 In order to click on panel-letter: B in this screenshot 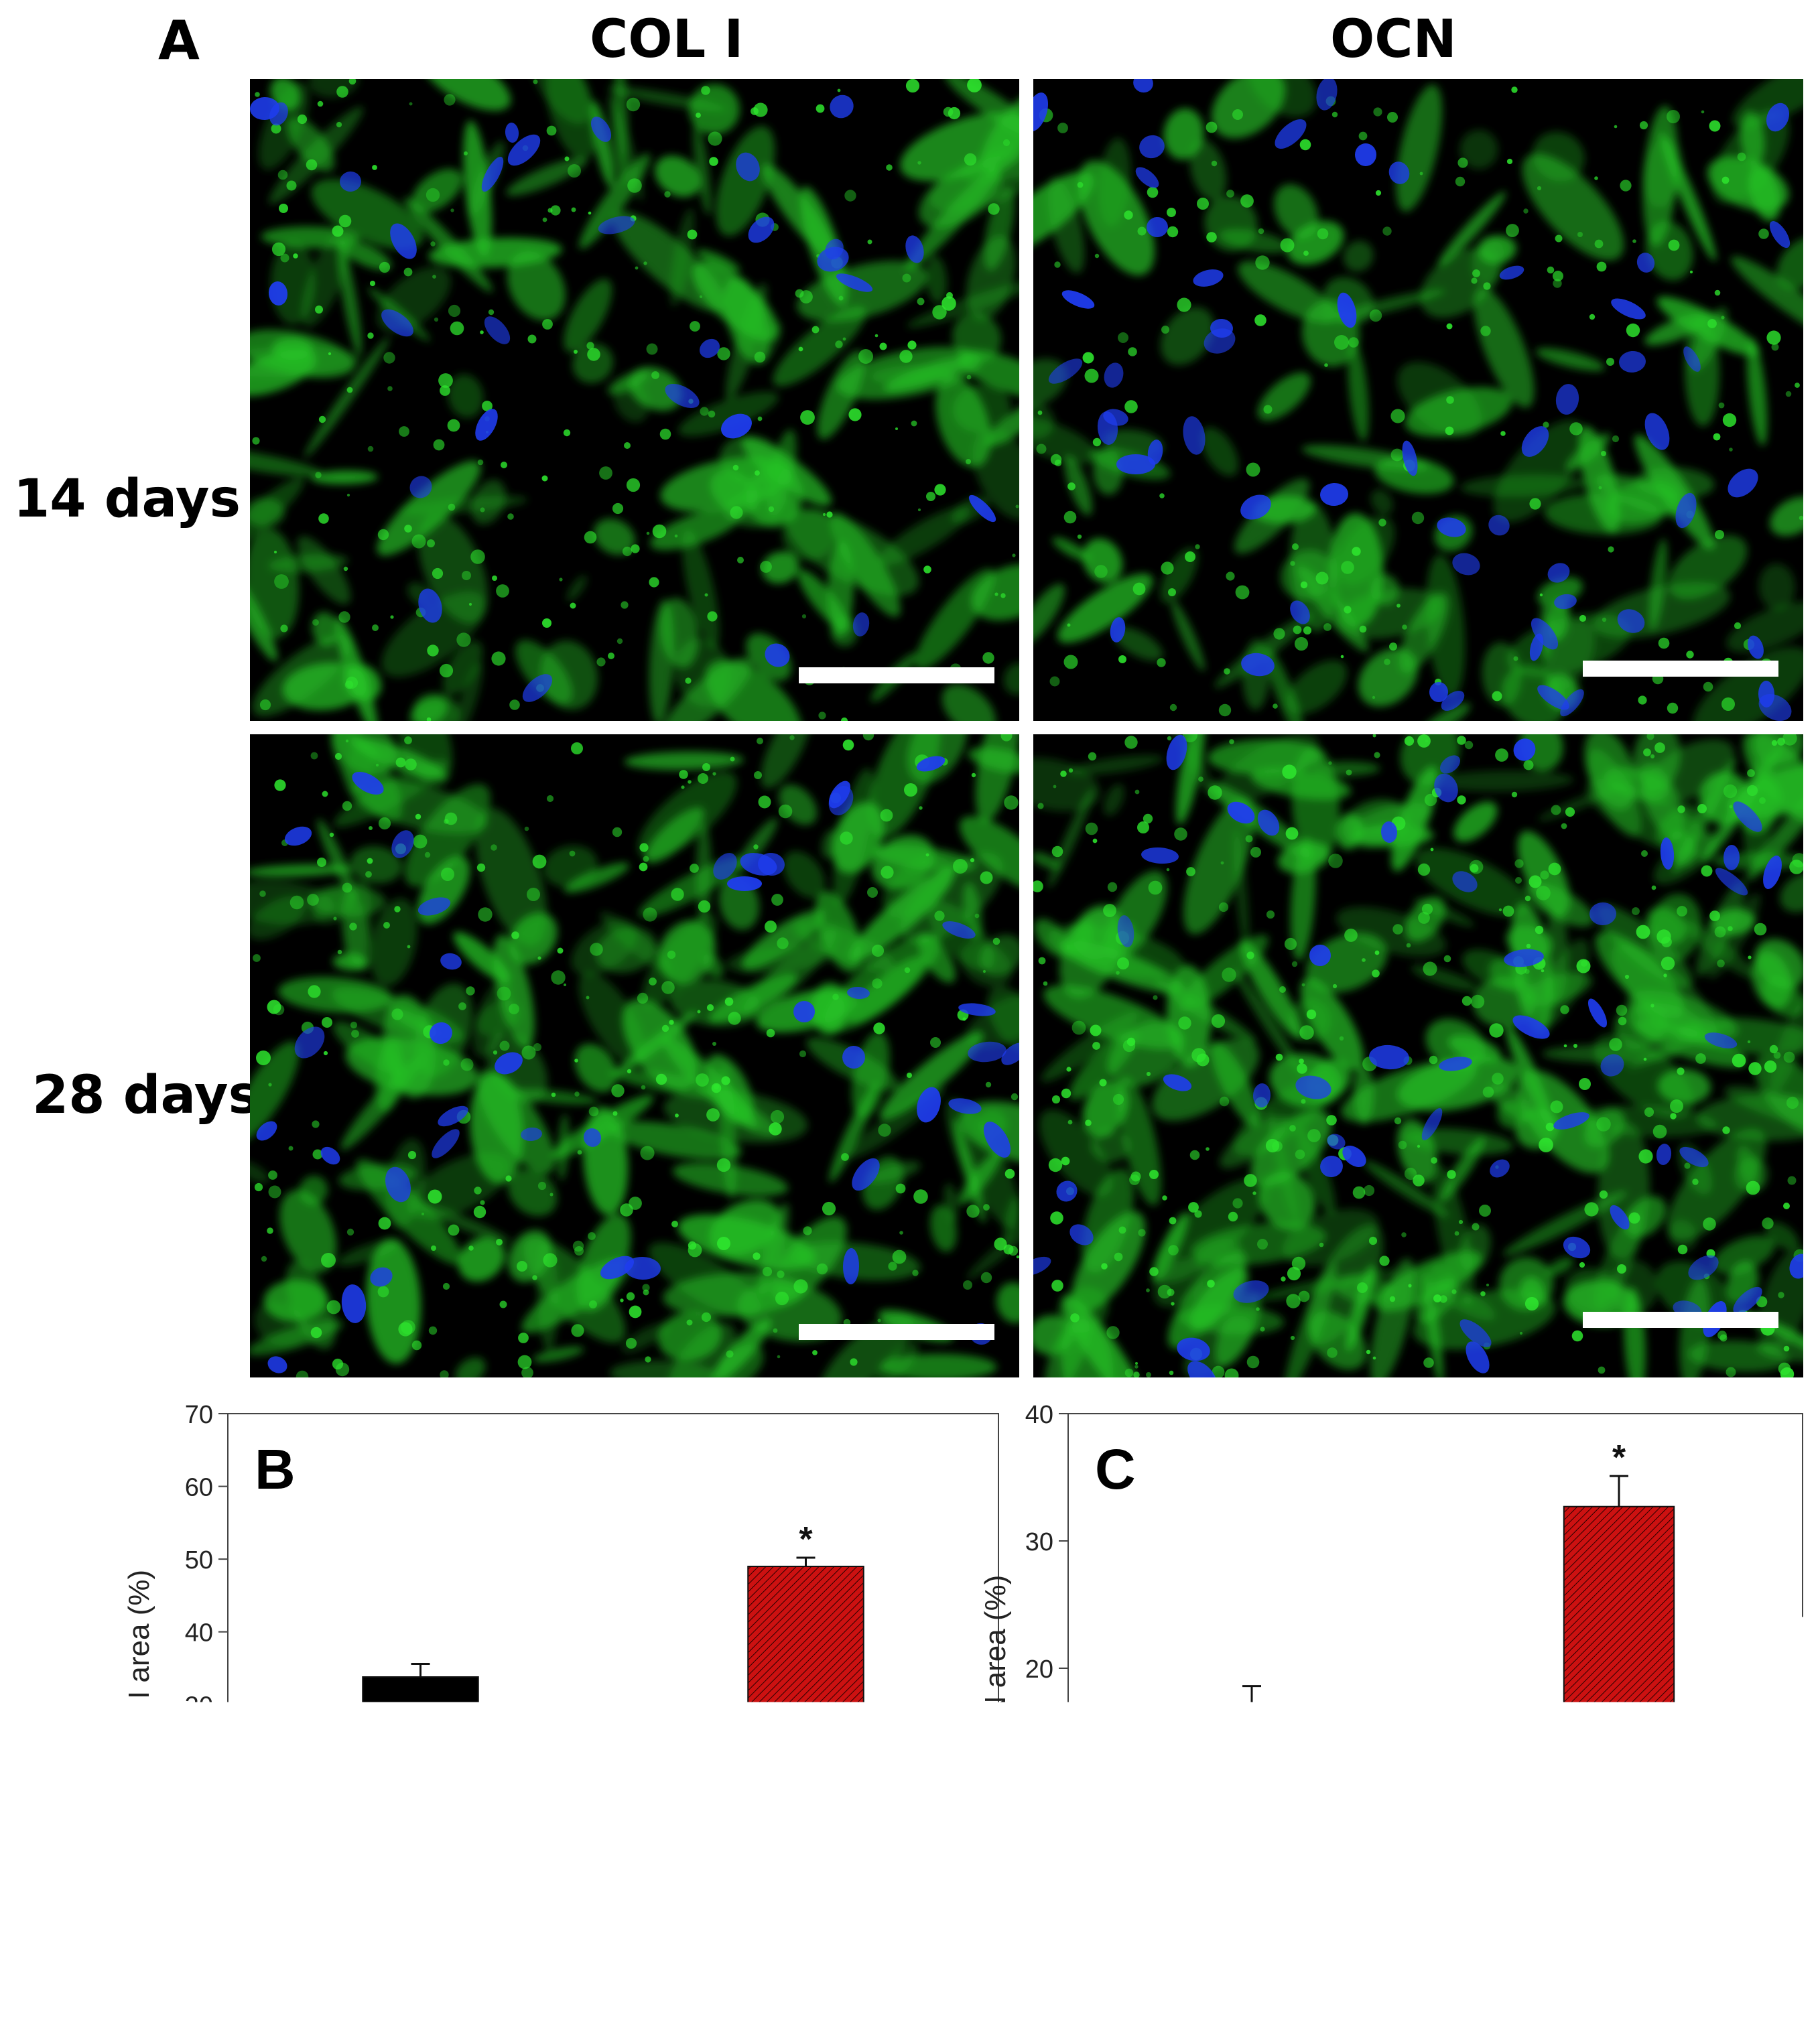, I will do `click(275, 1469)`.